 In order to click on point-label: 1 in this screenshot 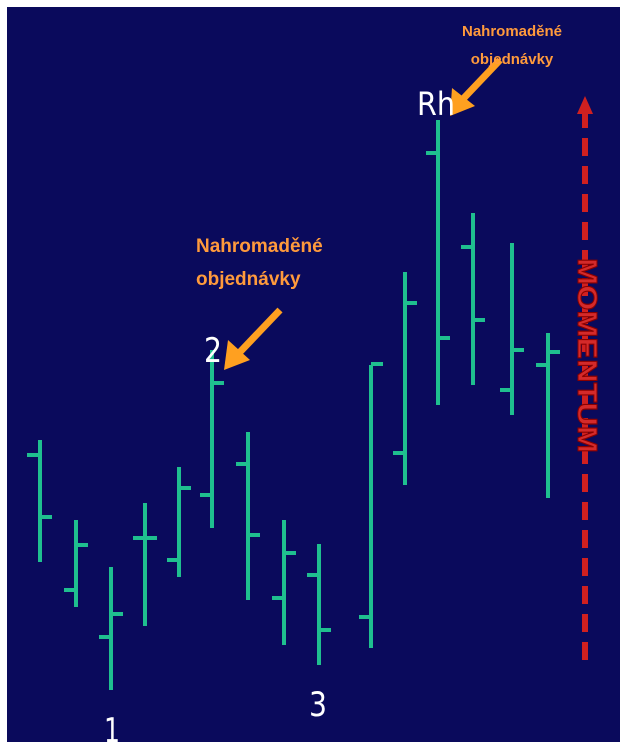, I will do `click(112, 730)`.